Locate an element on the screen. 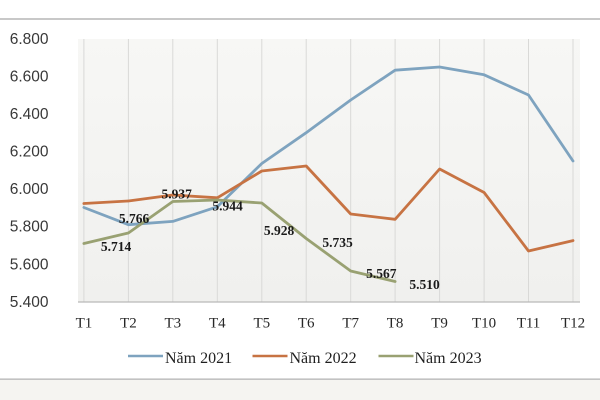 The height and width of the screenshot is (400, 600). svg-text: 5.735 is located at coordinates (337, 242).